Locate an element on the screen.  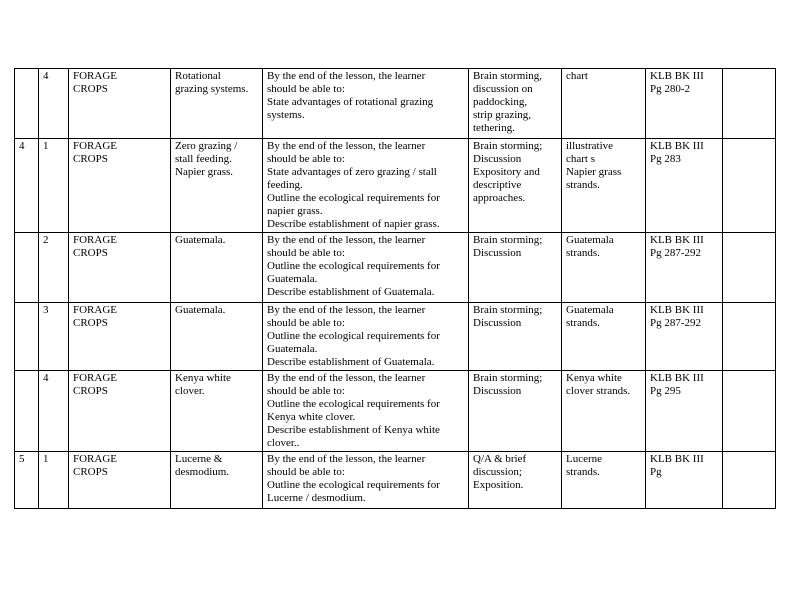
cell-resources: Kenya white clover strands. is located at coordinates (603, 411).